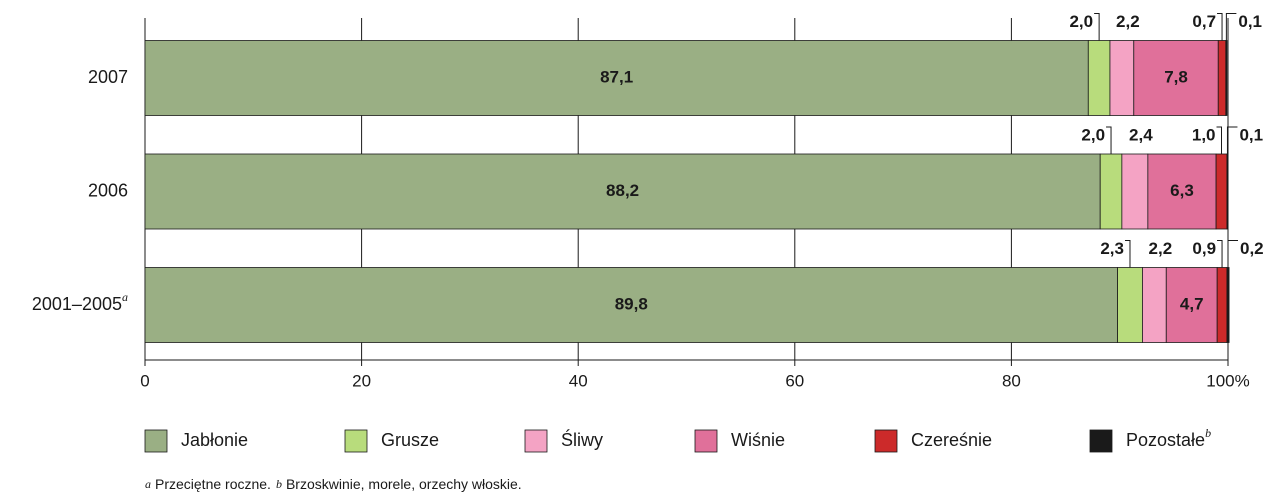 The height and width of the screenshot is (497, 1271). I want to click on x-tick-label: 40, so click(578, 380).